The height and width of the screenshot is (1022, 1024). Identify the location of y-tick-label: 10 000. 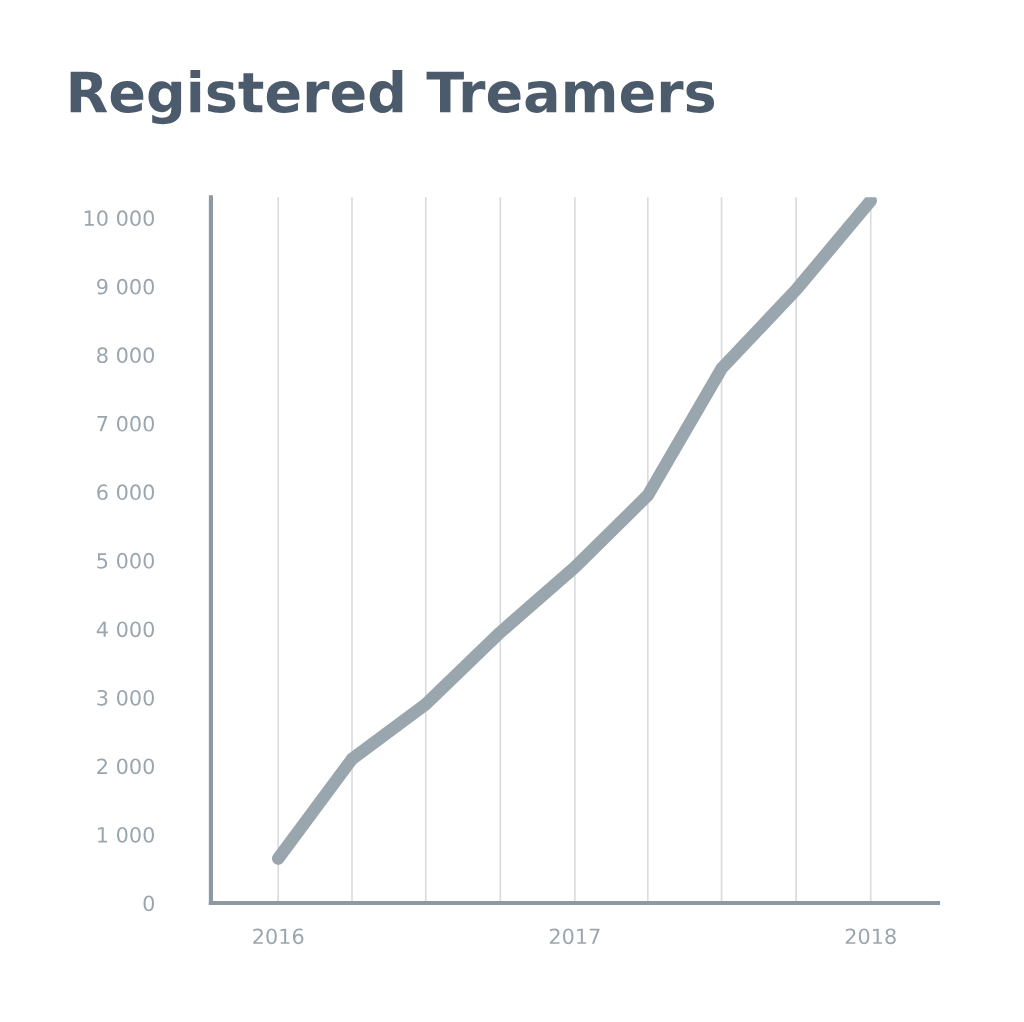
(119, 218).